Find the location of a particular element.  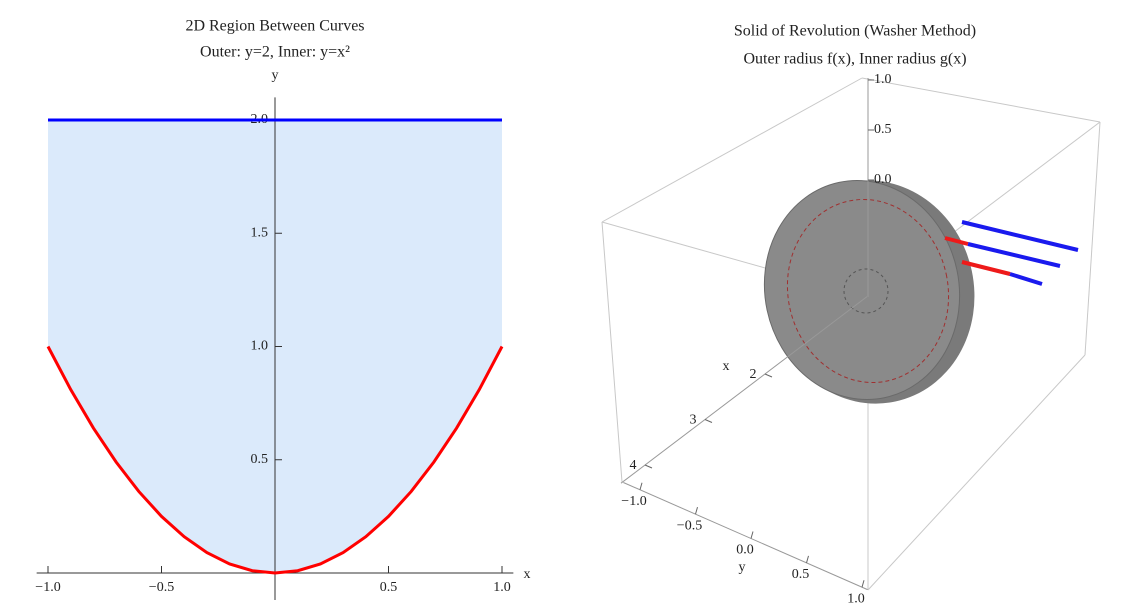

z-tick-label: 1.0 is located at coordinates (883, 79).